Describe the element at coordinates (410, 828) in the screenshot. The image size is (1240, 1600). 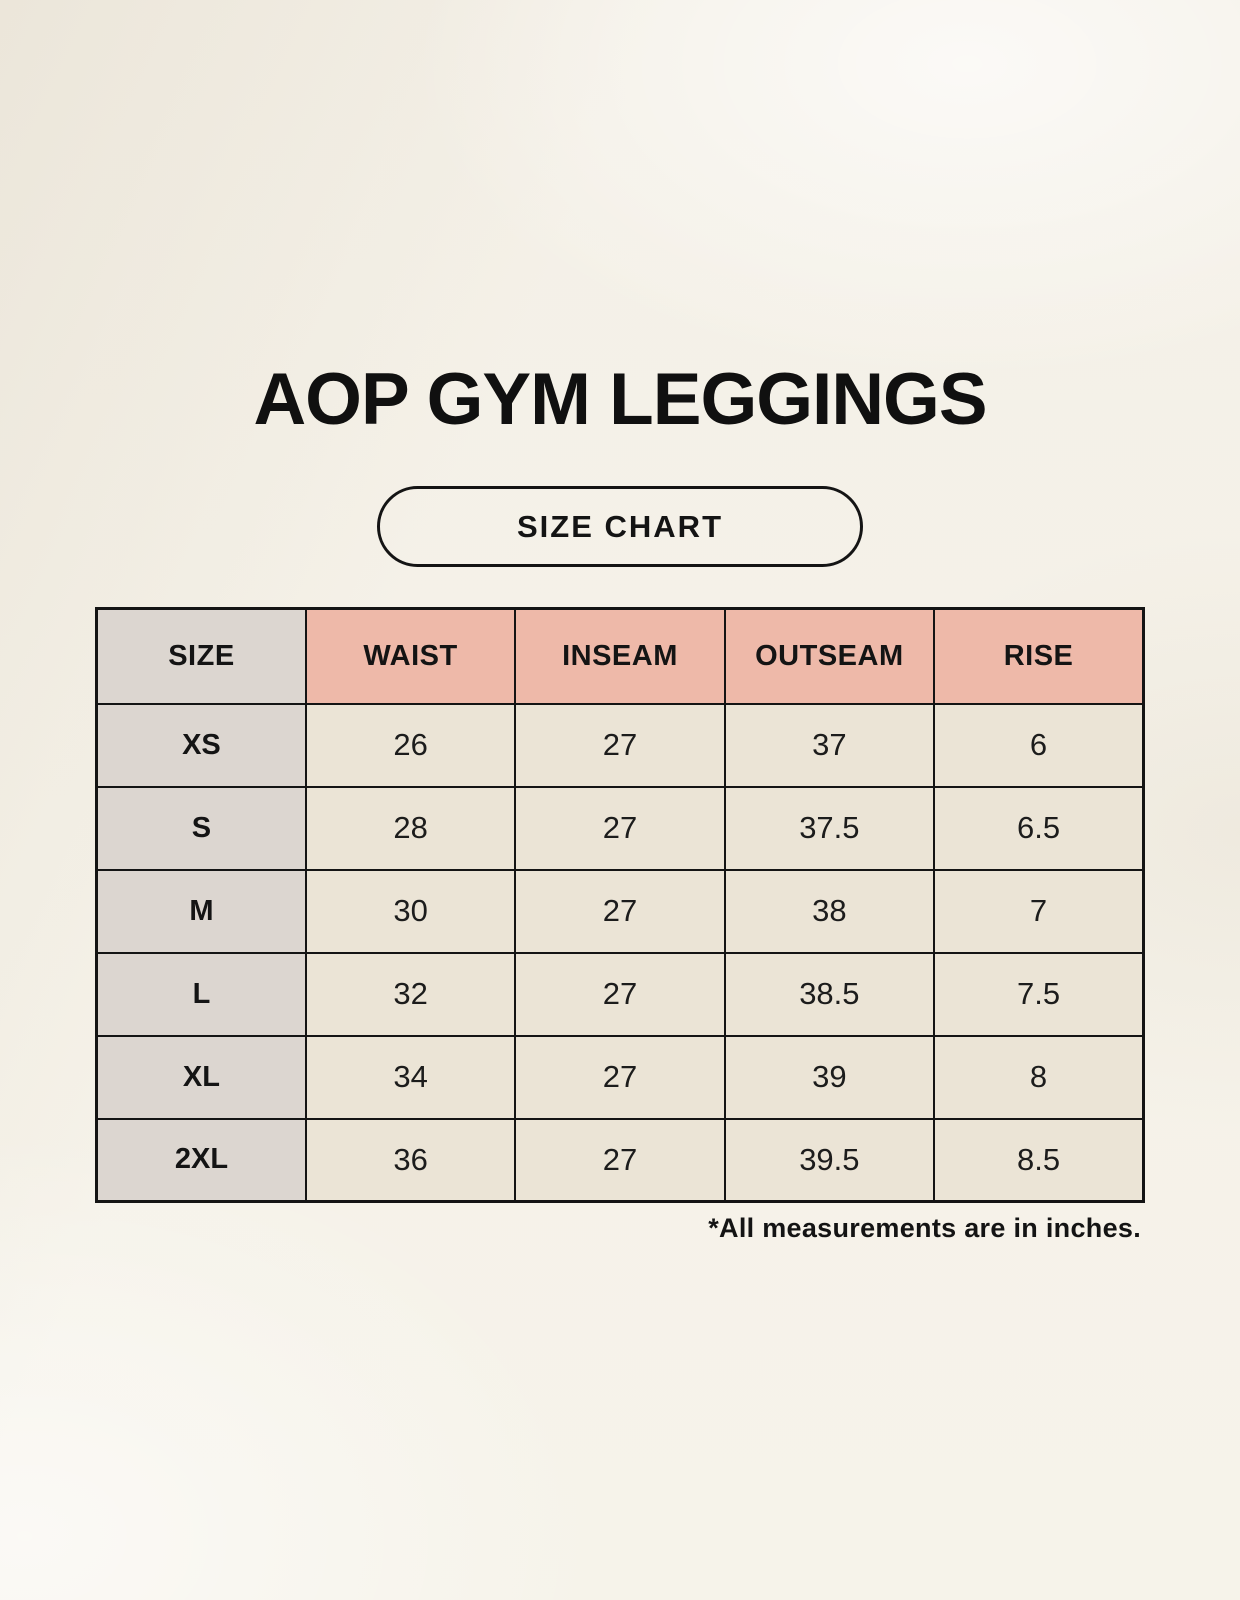
I see `waist-value: 28` at that location.